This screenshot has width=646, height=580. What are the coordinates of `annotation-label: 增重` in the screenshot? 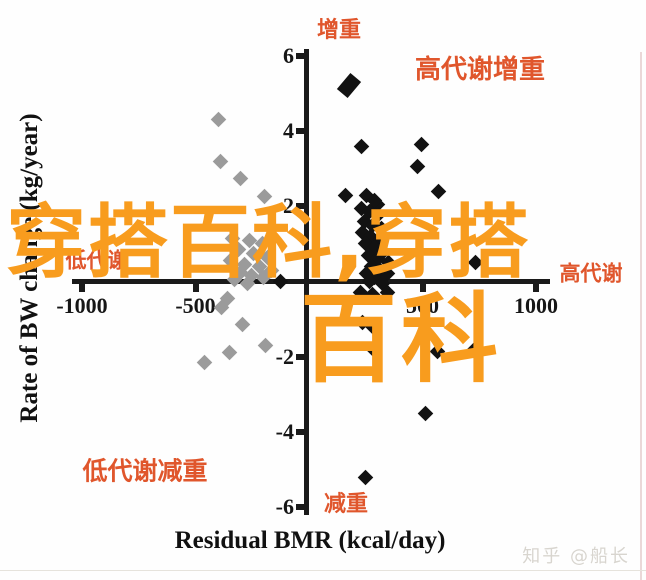 It's located at (339, 30).